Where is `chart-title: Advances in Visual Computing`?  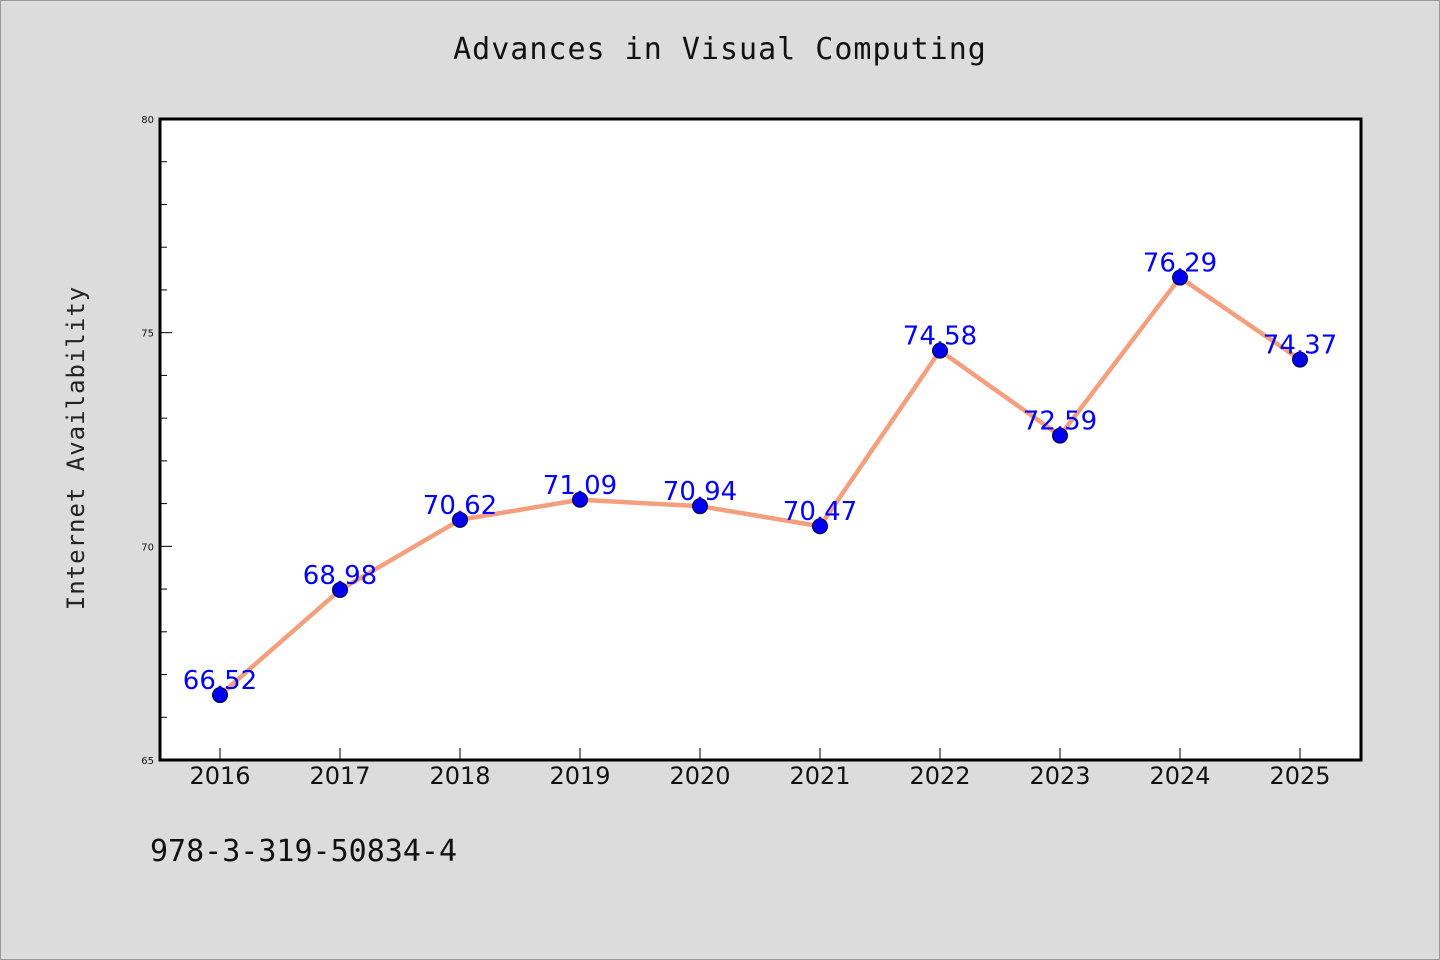
chart-title: Advances in Visual Computing is located at coordinates (720, 49).